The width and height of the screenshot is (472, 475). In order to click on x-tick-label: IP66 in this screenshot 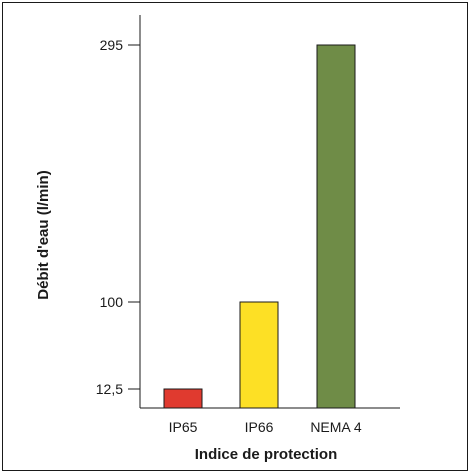, I will do `click(259, 427)`.